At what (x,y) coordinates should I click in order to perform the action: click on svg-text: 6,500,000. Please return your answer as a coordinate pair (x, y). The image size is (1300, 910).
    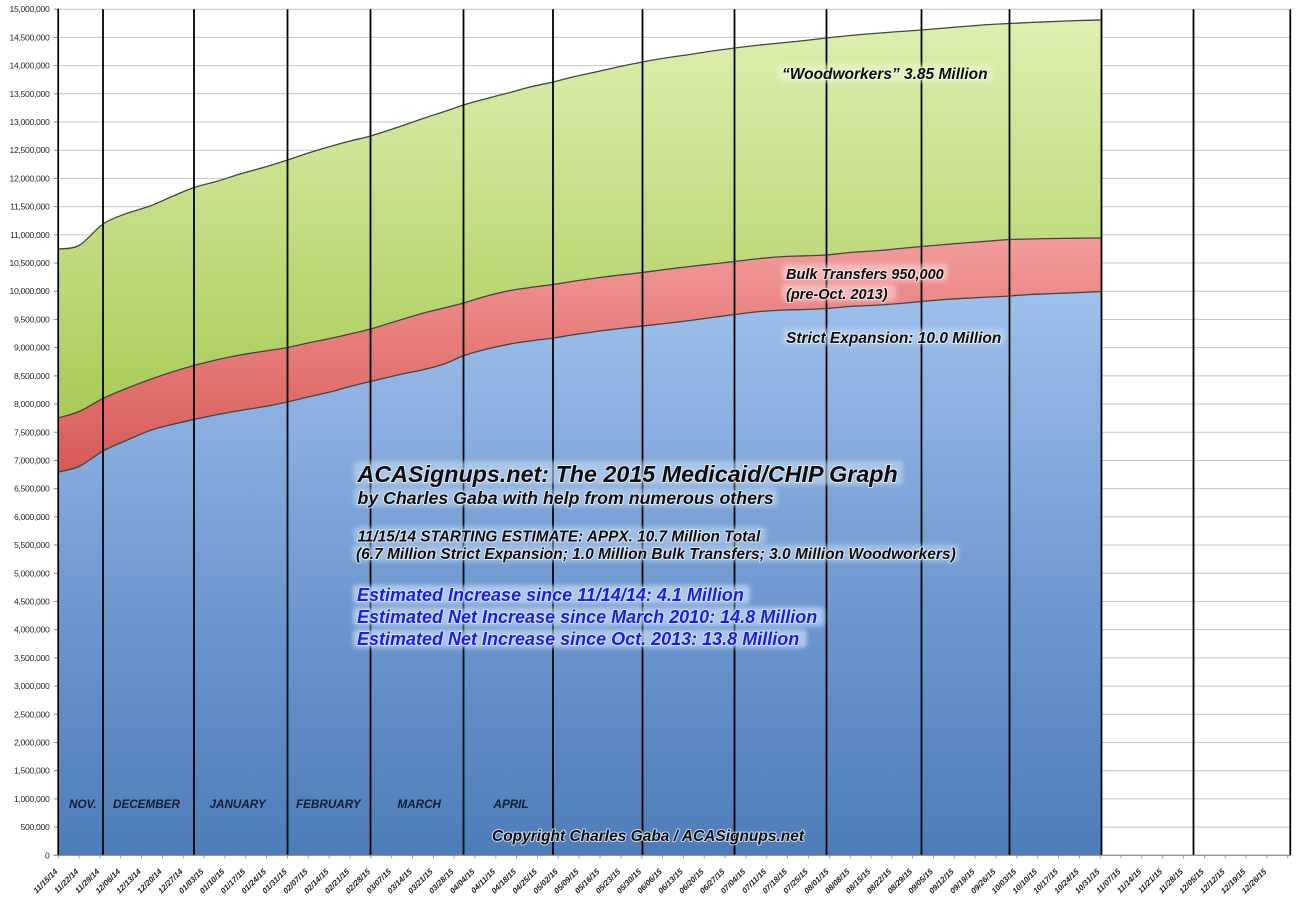
    Looking at the image, I should click on (32, 489).